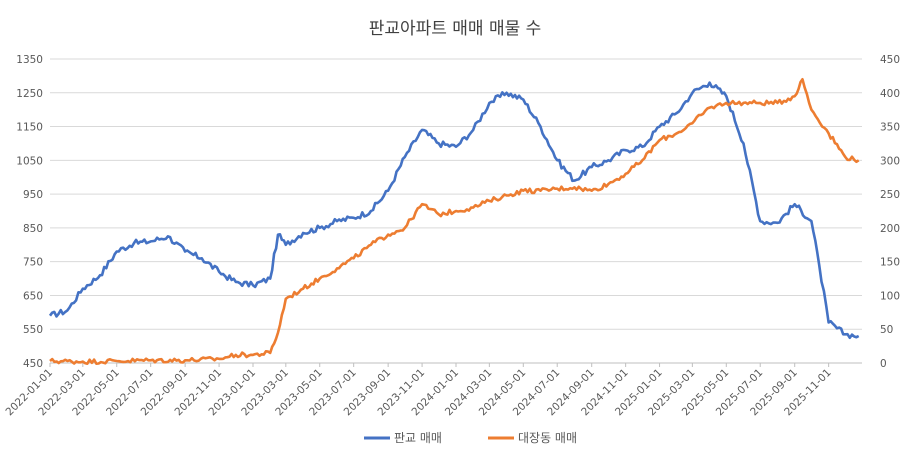 The width and height of the screenshot is (911, 465). What do you see at coordinates (33, 330) in the screenshot?
I see `left-y-tick-label: 550` at bounding box center [33, 330].